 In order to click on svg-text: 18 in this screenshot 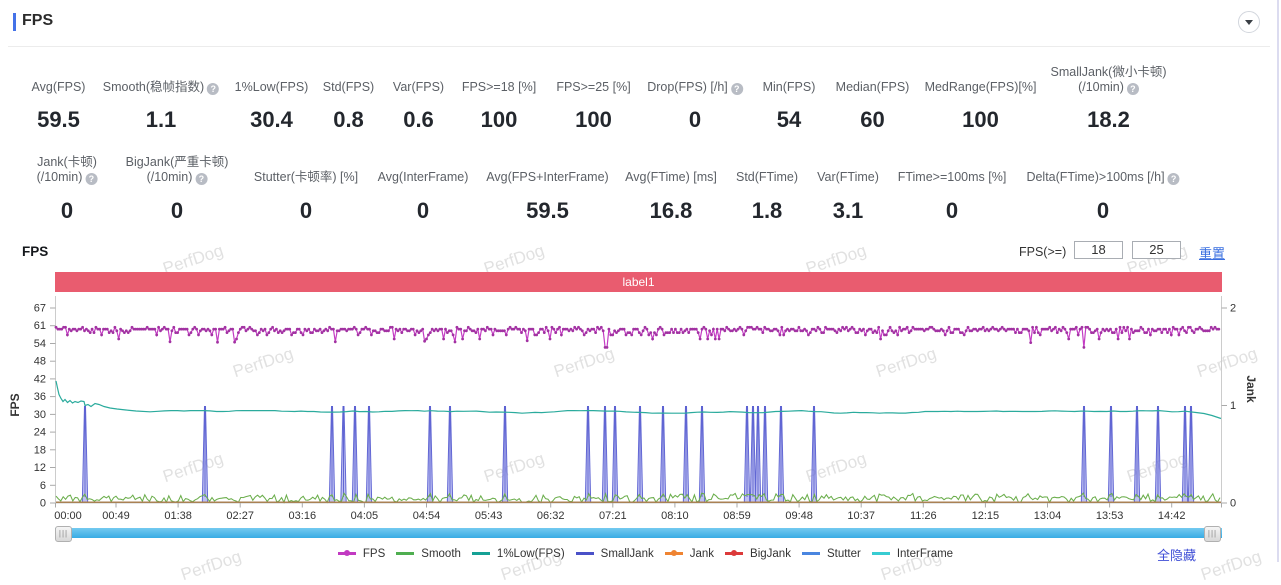, I will do `click(40, 450)`.